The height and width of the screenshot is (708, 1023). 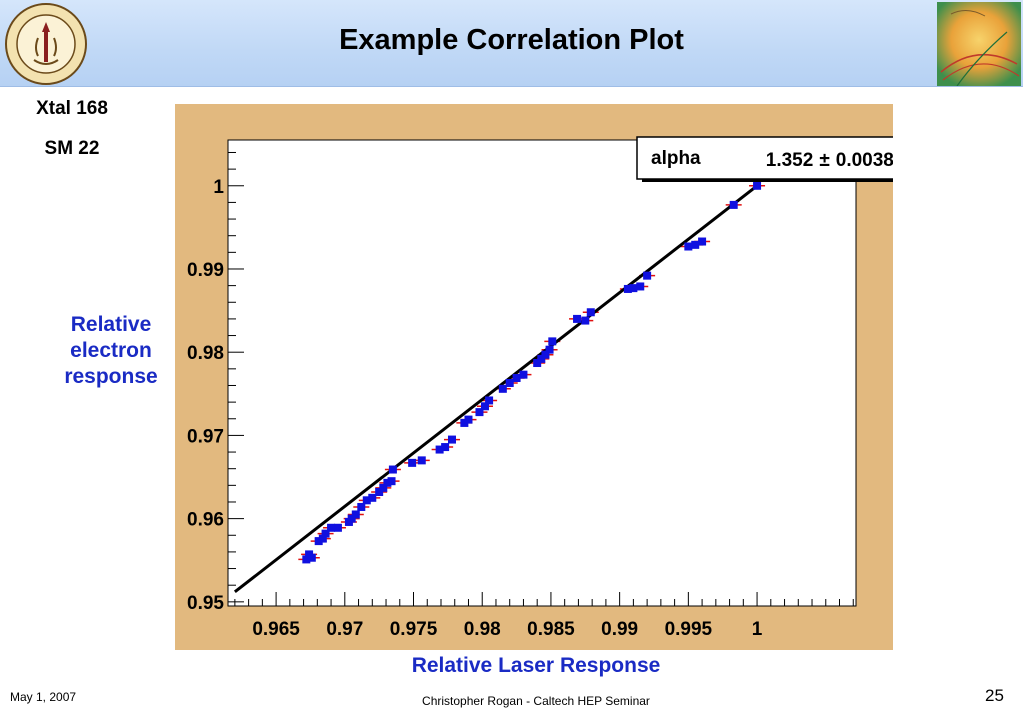 What do you see at coordinates (276, 629) in the screenshot?
I see `x-tick-label: 0.965` at bounding box center [276, 629].